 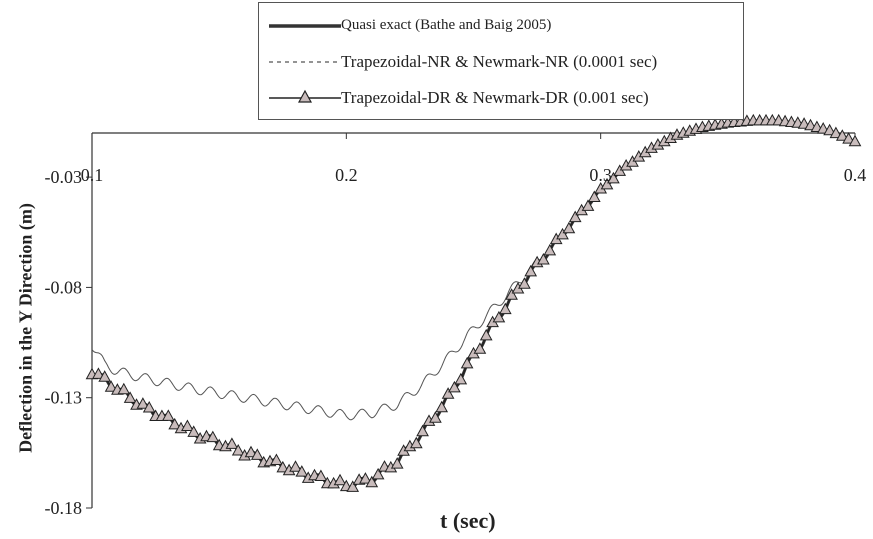 I want to click on x-tick-label: 0.3, so click(x=600, y=175).